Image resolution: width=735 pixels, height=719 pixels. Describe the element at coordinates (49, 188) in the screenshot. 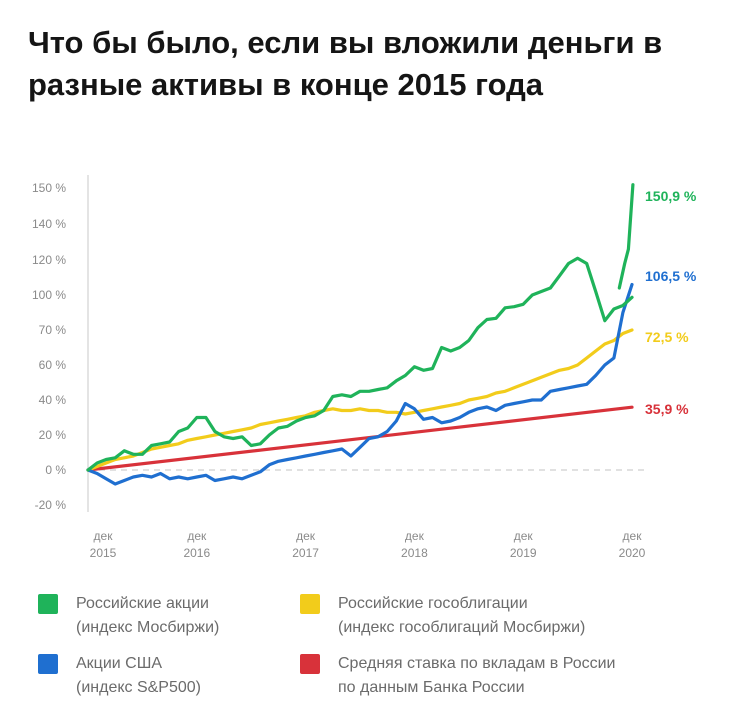

I see `y-tick-label: 150 %` at that location.